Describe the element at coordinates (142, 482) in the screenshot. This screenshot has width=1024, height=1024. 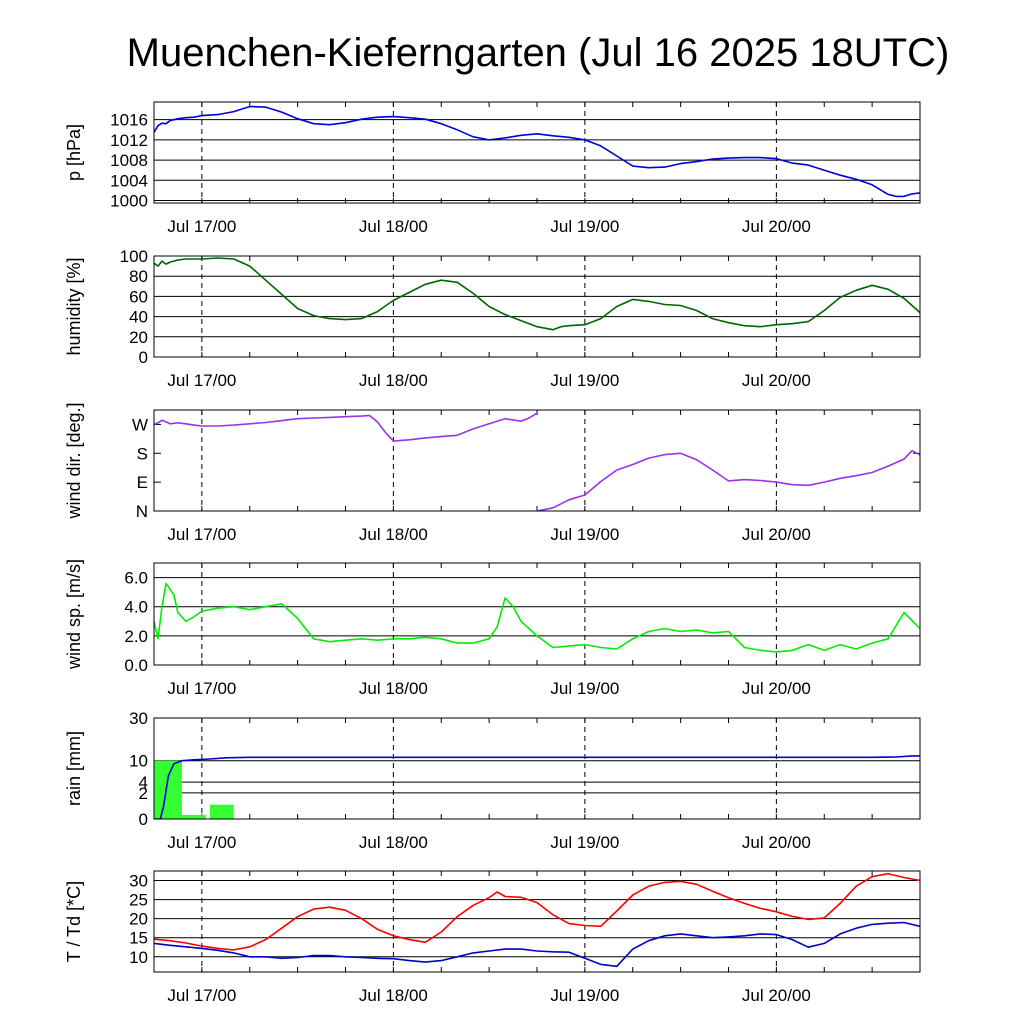
I see `y-tick-label: E` at that location.